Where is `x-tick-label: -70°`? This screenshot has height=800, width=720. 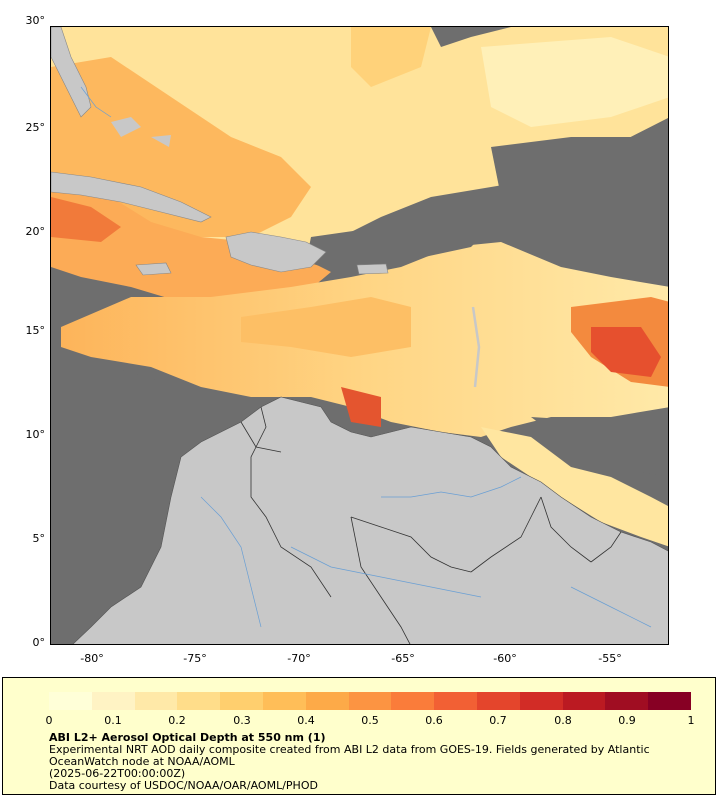 x-tick-label: -70° is located at coordinates (299, 658).